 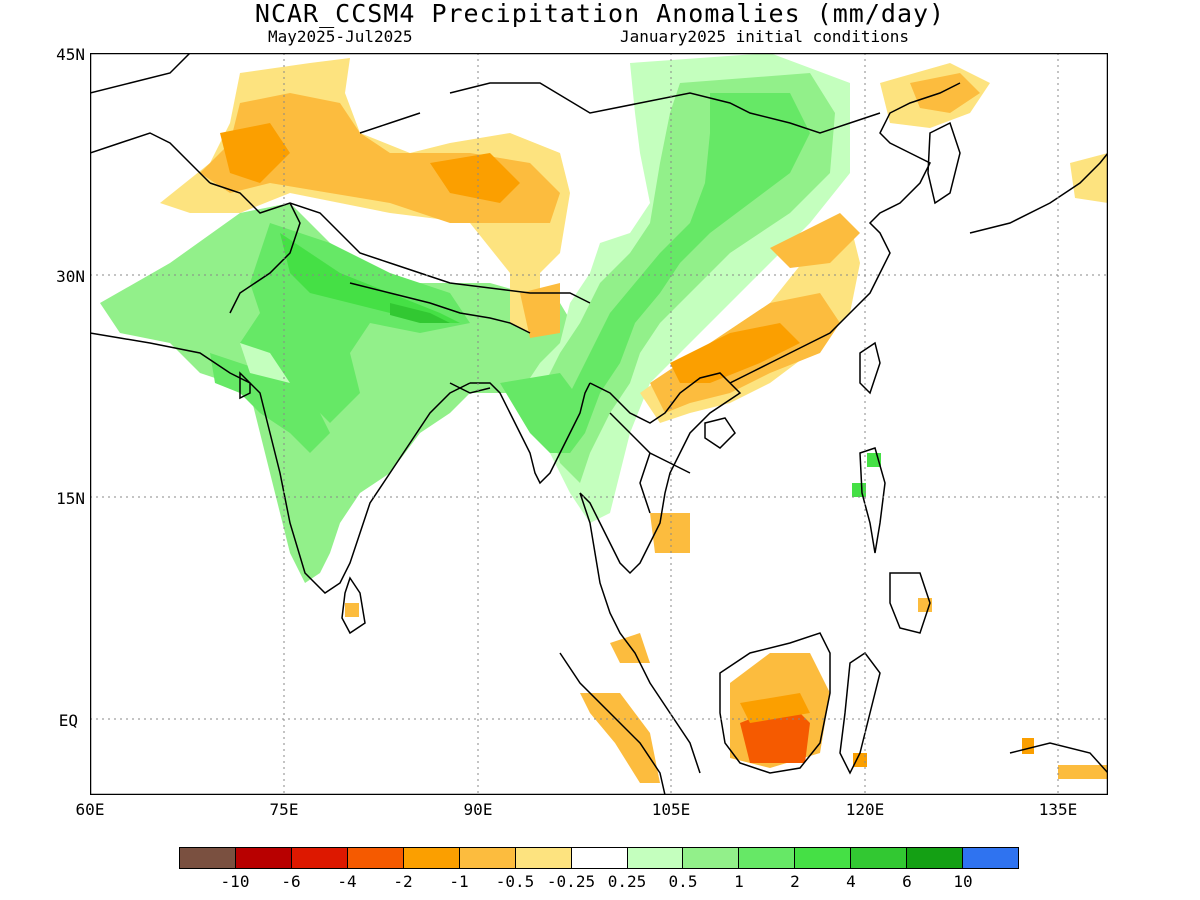 What do you see at coordinates (459, 881) in the screenshot?
I see `legend-label: -1` at bounding box center [459, 881].